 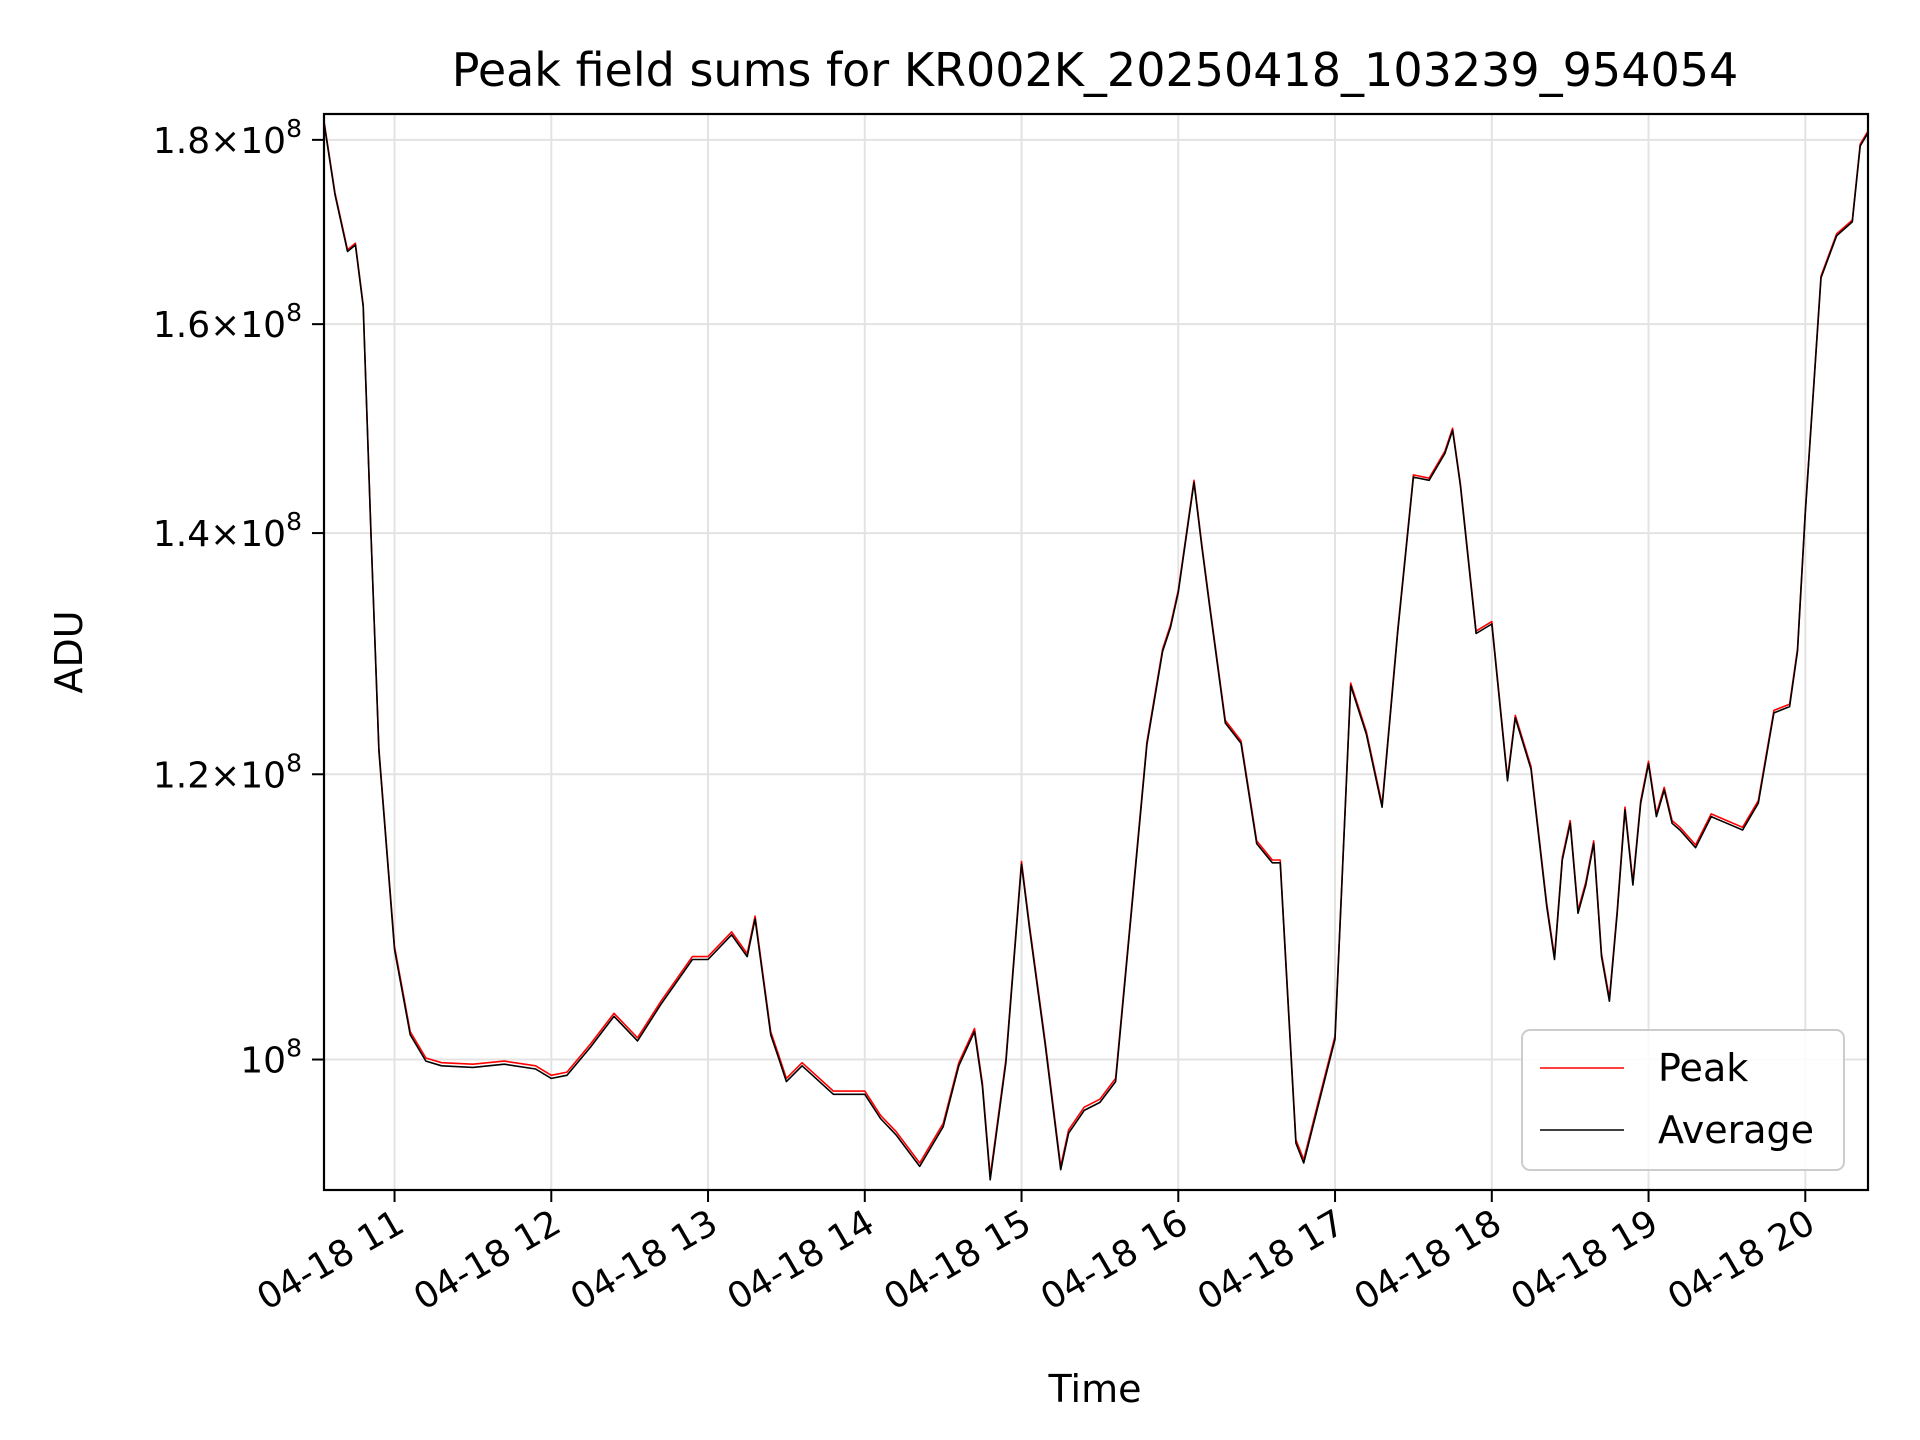 I want to click on legend-box, so click(x=1683, y=1100).